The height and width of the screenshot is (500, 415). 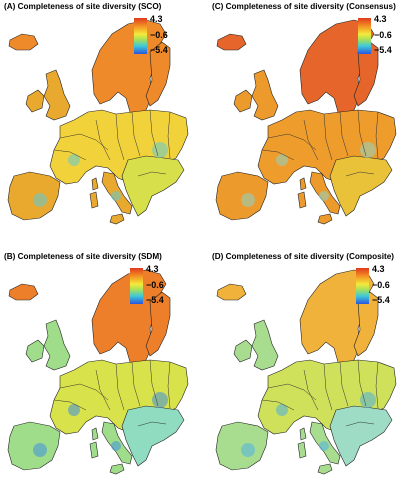 What do you see at coordinates (83, 6) in the screenshot?
I see `panel-title-a: (A) Completeness of site diversity (SCO)` at bounding box center [83, 6].